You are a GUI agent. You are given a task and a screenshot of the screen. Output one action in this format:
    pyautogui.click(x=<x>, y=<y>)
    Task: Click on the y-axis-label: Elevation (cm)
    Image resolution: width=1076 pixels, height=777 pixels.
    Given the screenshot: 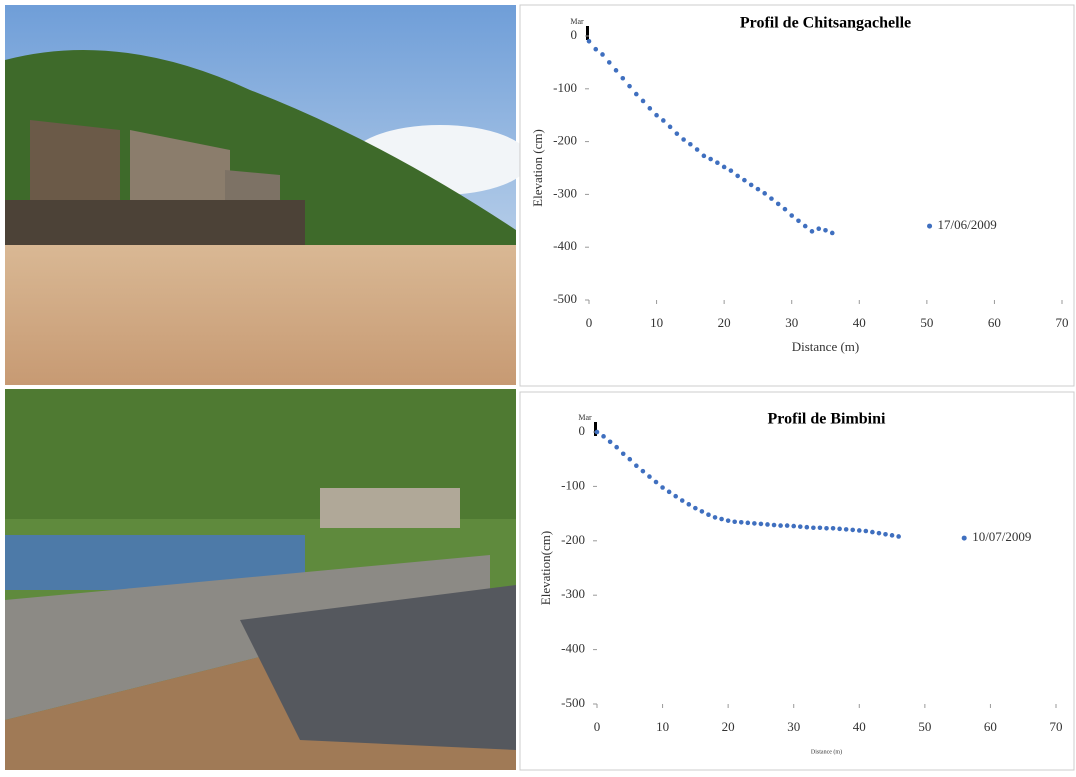 What is the action you would take?
    pyautogui.click(x=537, y=168)
    